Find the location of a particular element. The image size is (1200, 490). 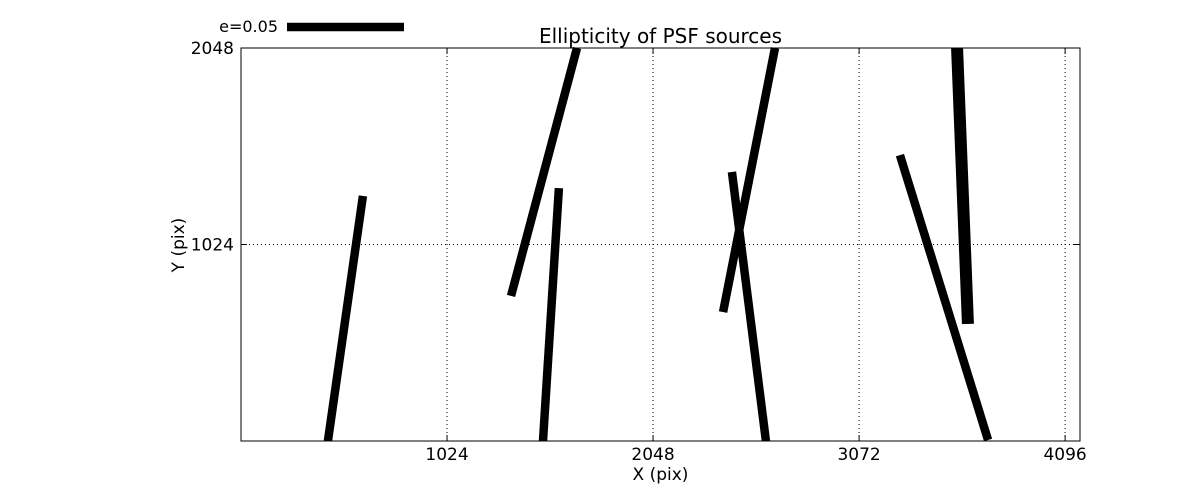

legend-label: e=0.05 is located at coordinates (248, 26).